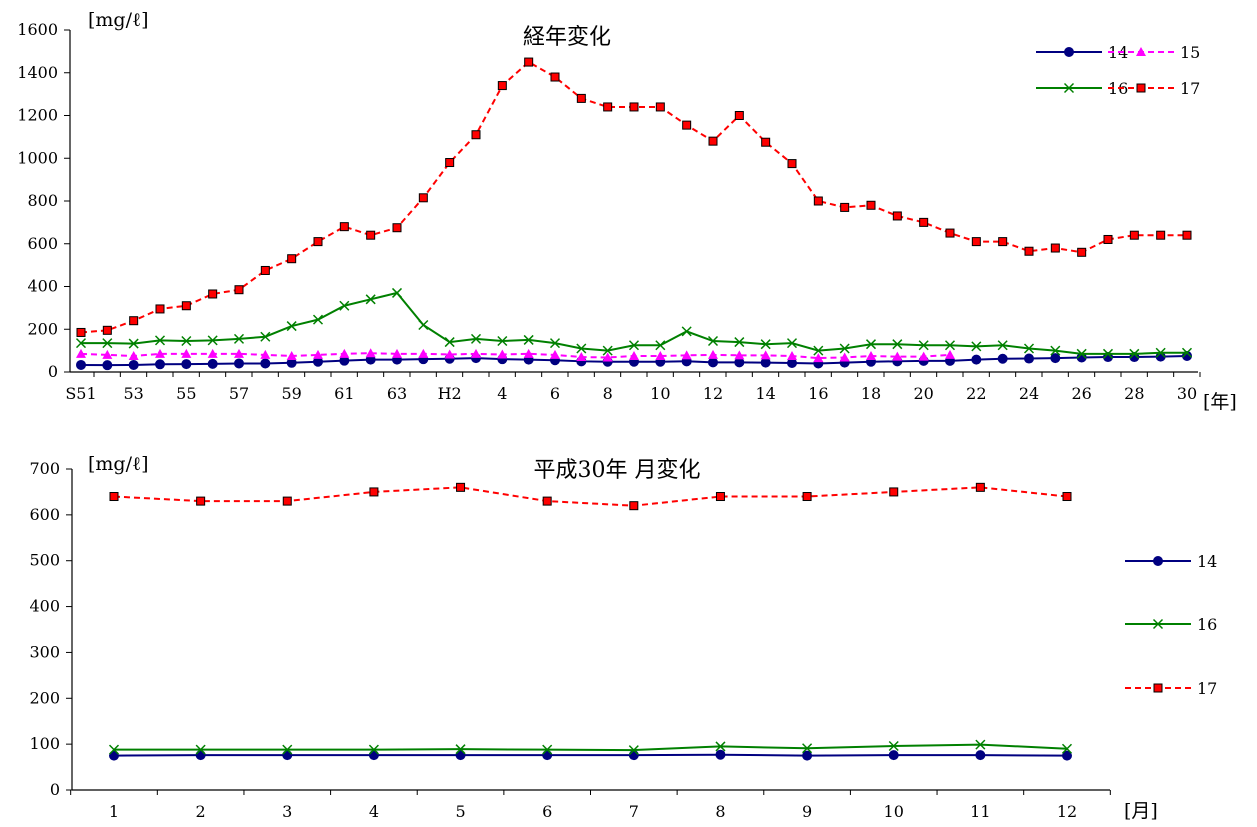  Describe the element at coordinates (1029, 393) in the screenshot. I see `annual-x-tick-label: 24` at that location.